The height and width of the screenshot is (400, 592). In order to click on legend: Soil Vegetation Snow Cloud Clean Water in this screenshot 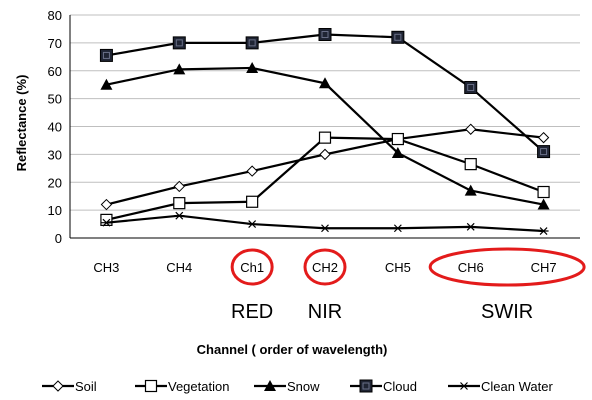, I will do `click(297, 386)`.